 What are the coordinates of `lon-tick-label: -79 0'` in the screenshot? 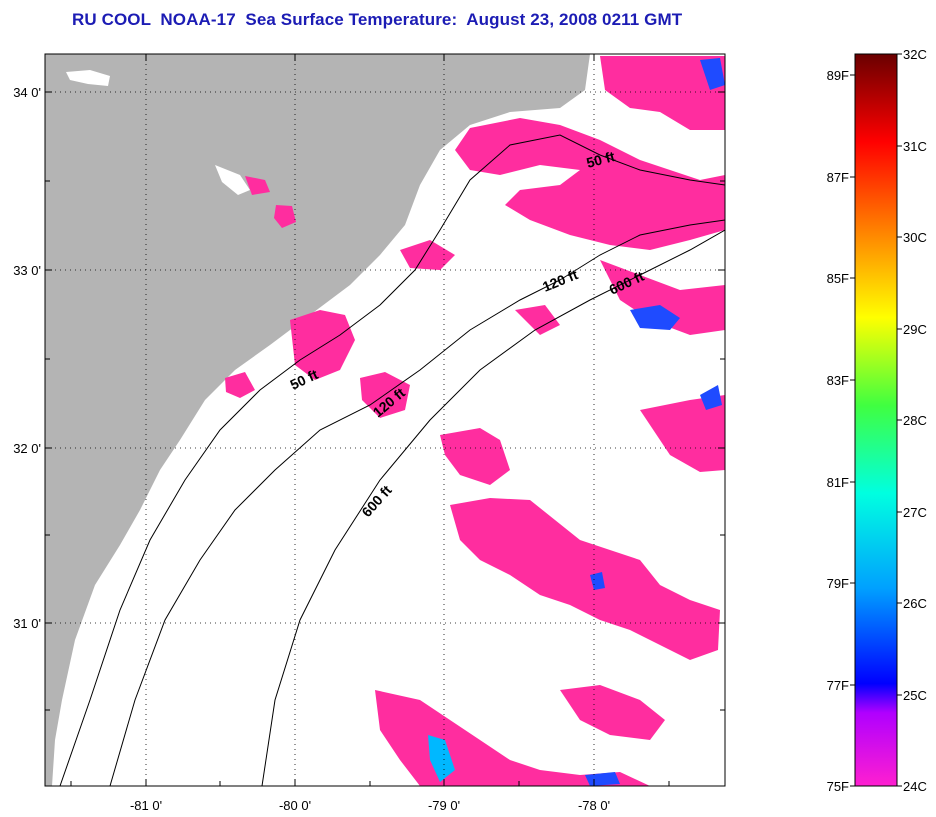 It's located at (444, 805).